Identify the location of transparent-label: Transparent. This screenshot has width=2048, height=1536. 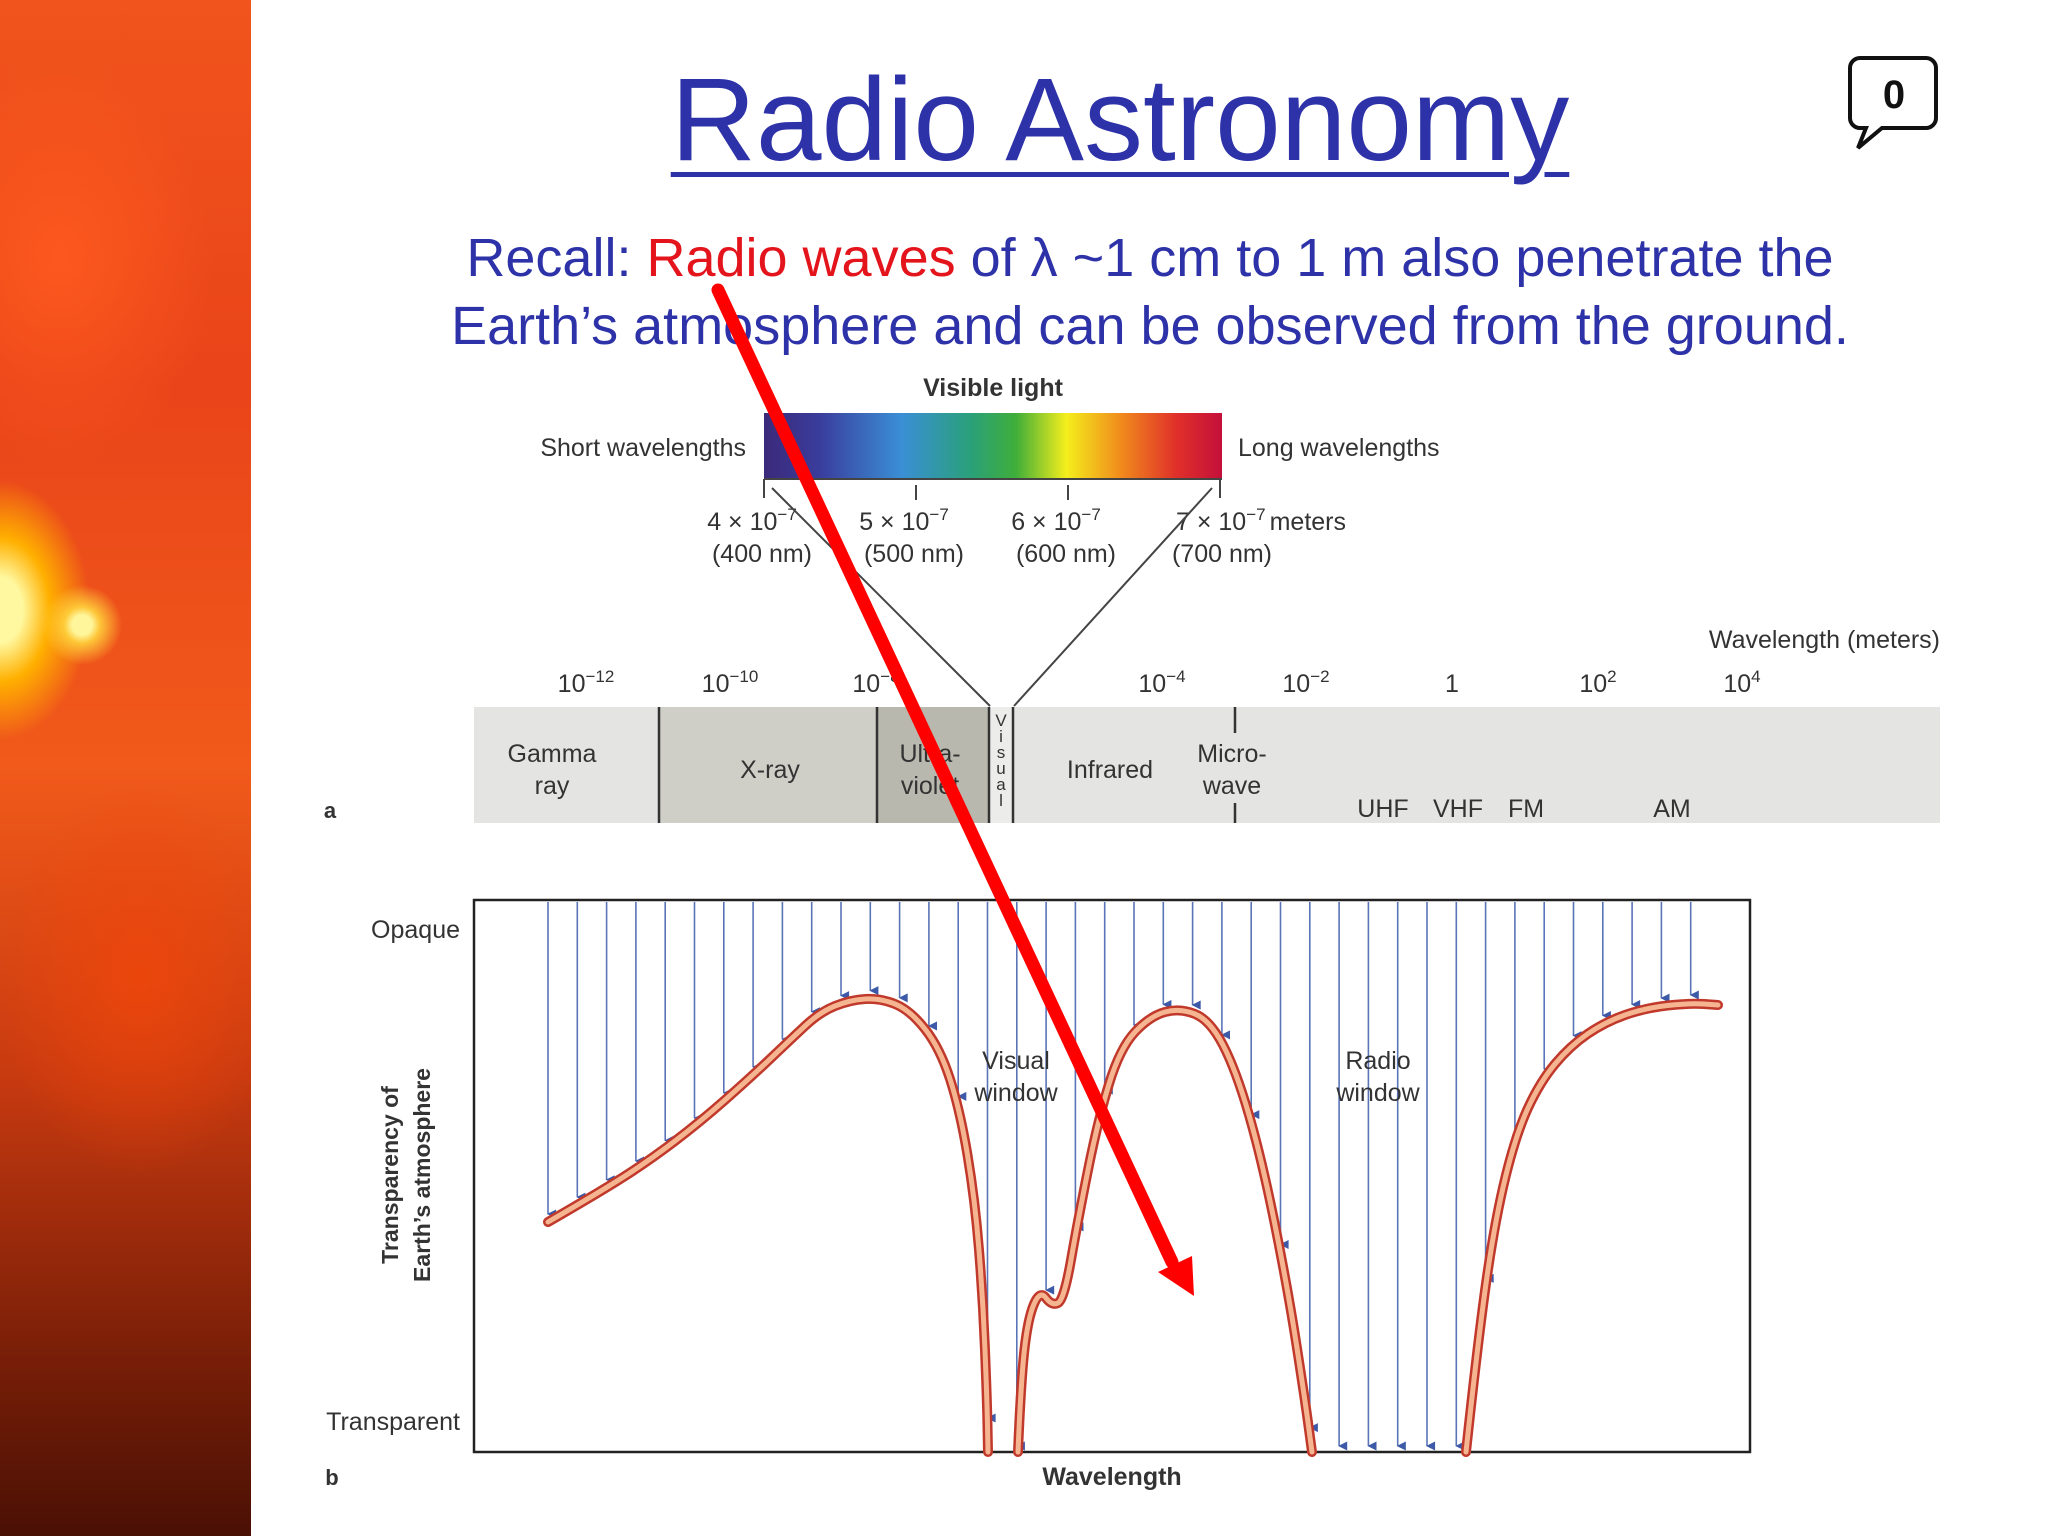
(393, 1422).